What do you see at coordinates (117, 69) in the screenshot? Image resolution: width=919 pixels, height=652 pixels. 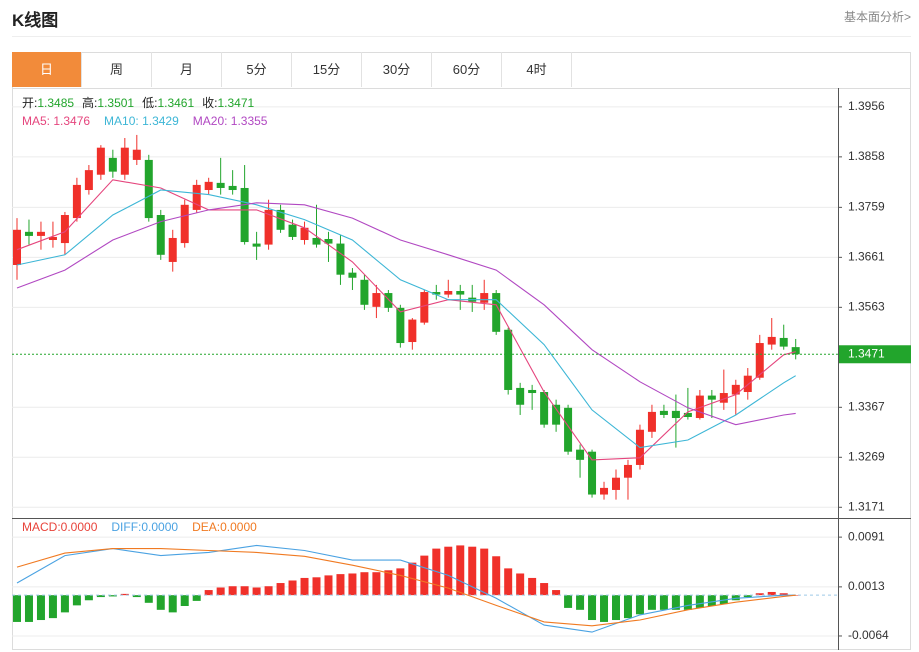 I see `tab: 周` at bounding box center [117, 69].